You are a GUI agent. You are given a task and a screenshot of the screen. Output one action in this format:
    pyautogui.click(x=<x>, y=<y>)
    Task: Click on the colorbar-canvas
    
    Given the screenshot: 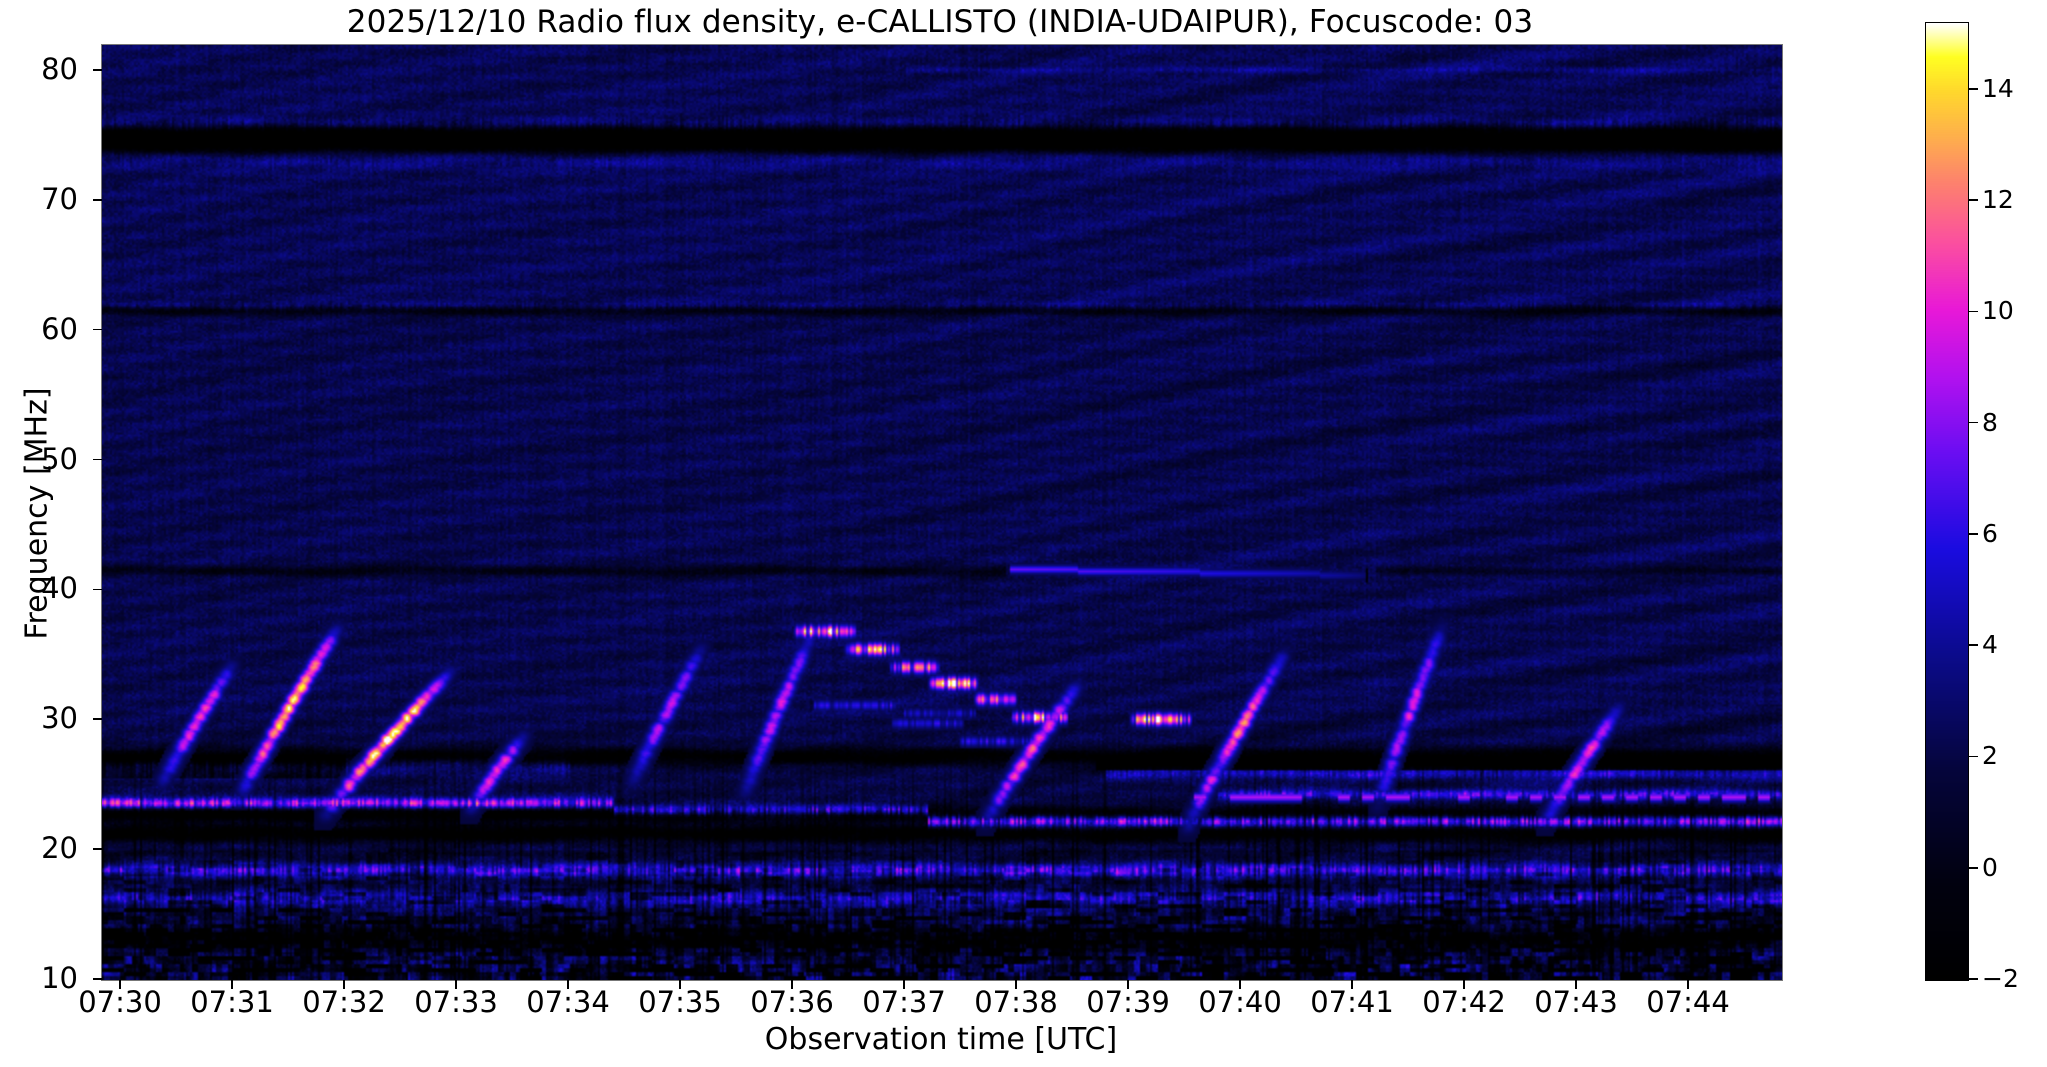 What is the action you would take?
    pyautogui.click(x=1947, y=501)
    